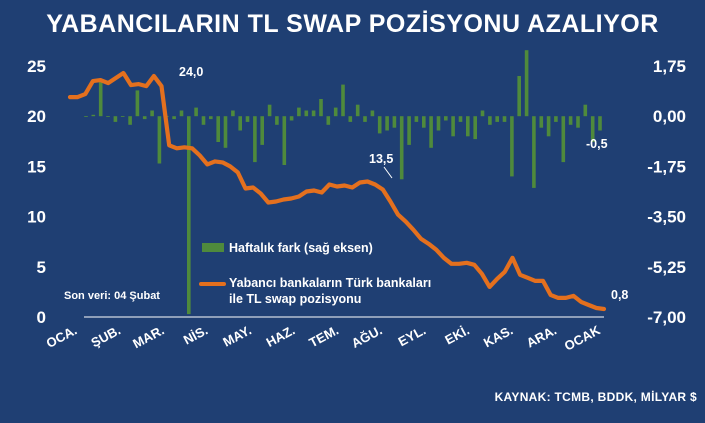 This screenshot has height=423, width=705. Describe the element at coordinates (582, 338) in the screenshot. I see `x-axis-tick: OCAK` at that location.